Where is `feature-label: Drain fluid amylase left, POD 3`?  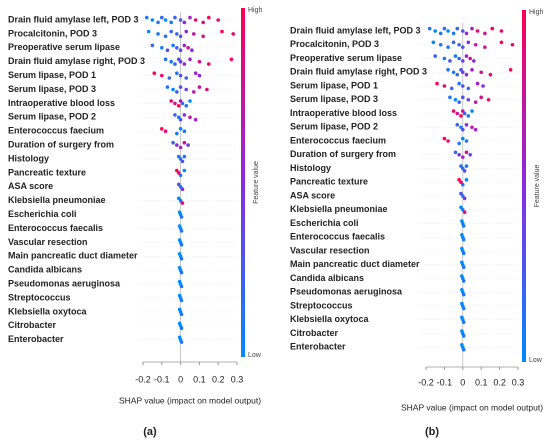
feature-label: Drain fluid amylase left, POD 3 is located at coordinates (355, 30).